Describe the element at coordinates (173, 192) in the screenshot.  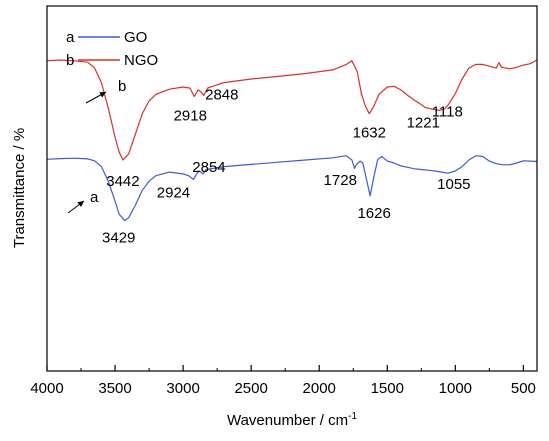
I see `peak-label-go-2924: 2924` at that location.